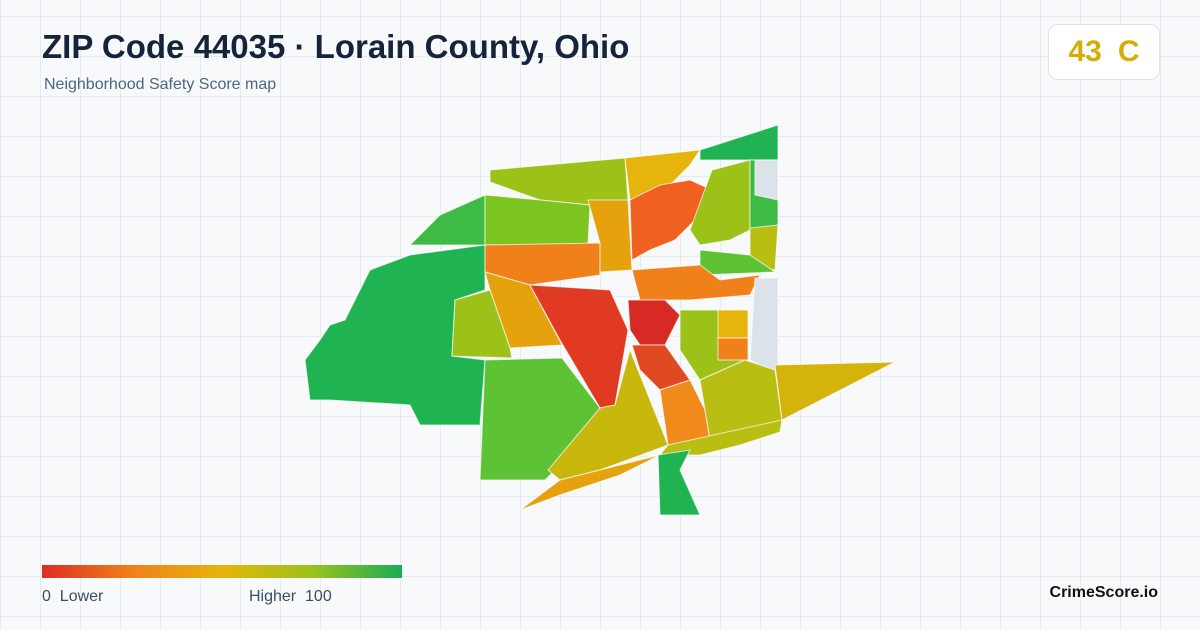 Image resolution: width=1200 pixels, height=630 pixels. What do you see at coordinates (1128, 51) in the screenshot?
I see `score-grade: C` at bounding box center [1128, 51].